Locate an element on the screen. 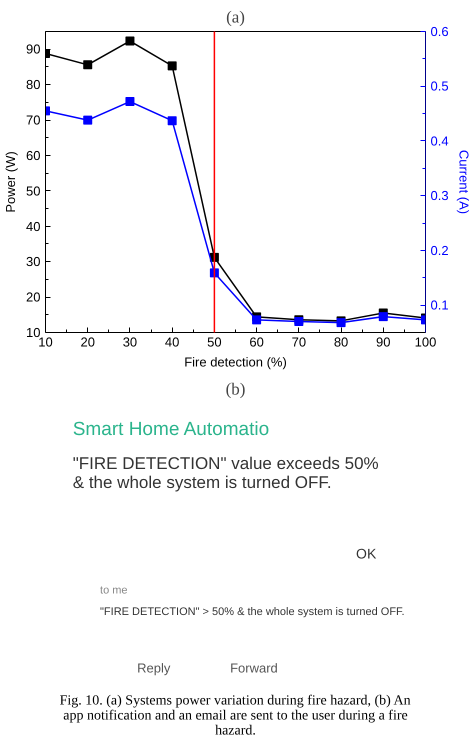 The height and width of the screenshot is (742, 474). text: Smart Home Automatio is located at coordinates (171, 429).